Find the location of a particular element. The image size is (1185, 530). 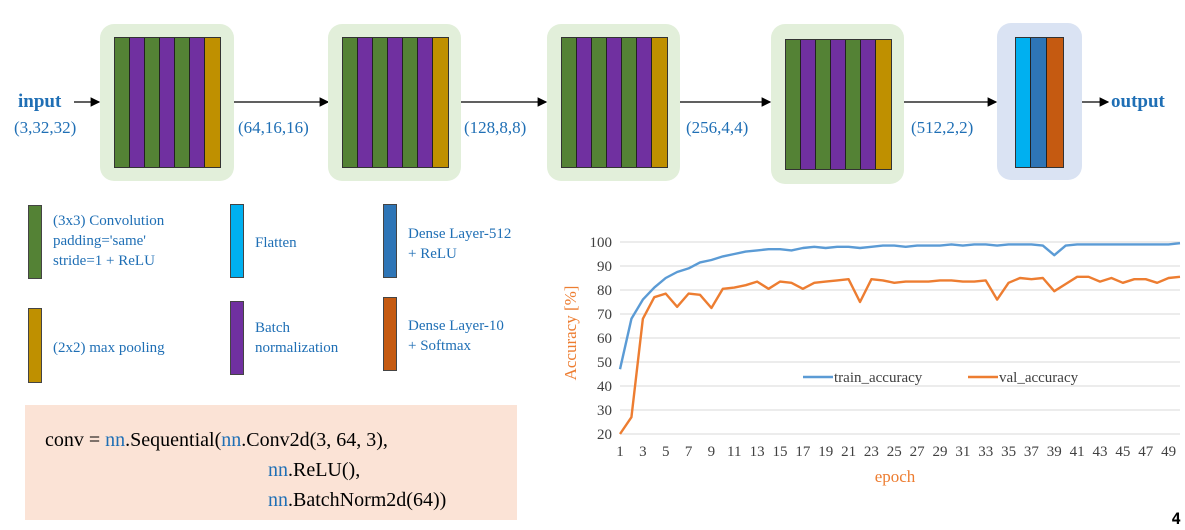

dense-block is located at coordinates (1039, 101).